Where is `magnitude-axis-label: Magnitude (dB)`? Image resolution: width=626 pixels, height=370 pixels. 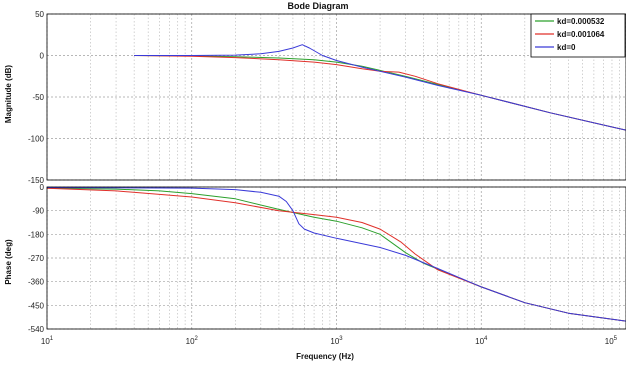
magnitude-axis-label: Magnitude (dB) is located at coordinates (8, 94).